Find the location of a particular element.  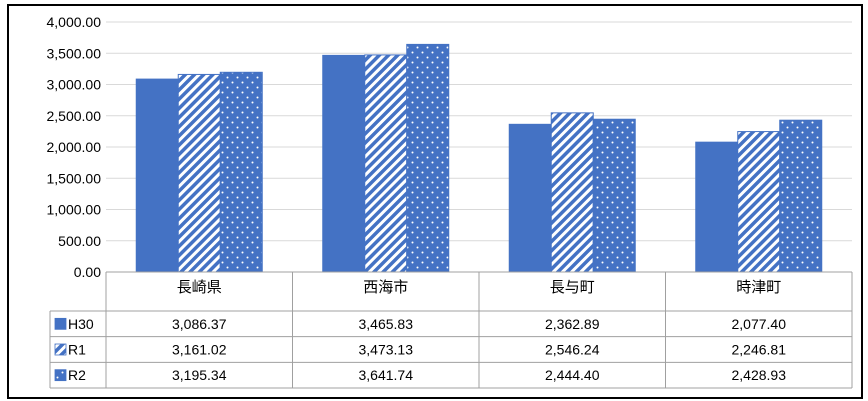

category-label: 長崎県 is located at coordinates (199, 287).